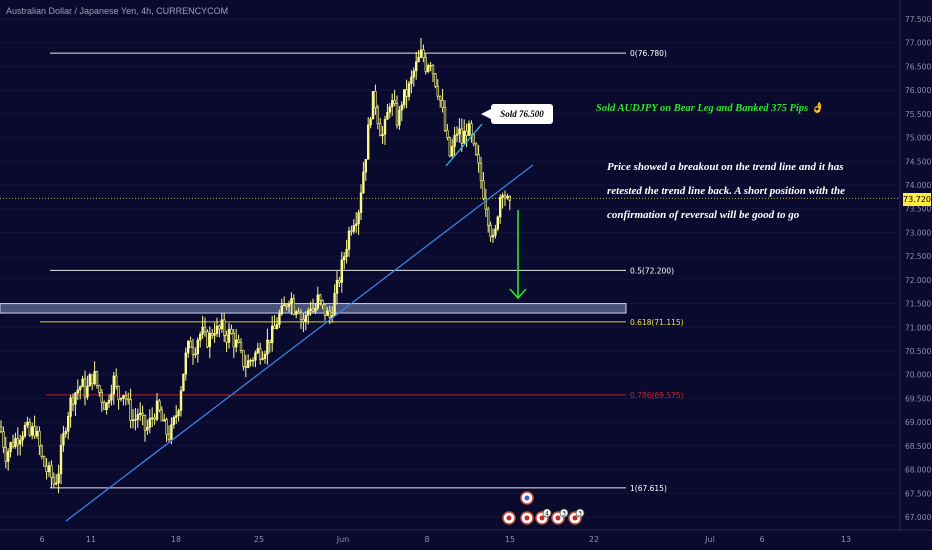  What do you see at coordinates (918, 114) in the screenshot?
I see `y-tick-label: 75.500` at bounding box center [918, 114].